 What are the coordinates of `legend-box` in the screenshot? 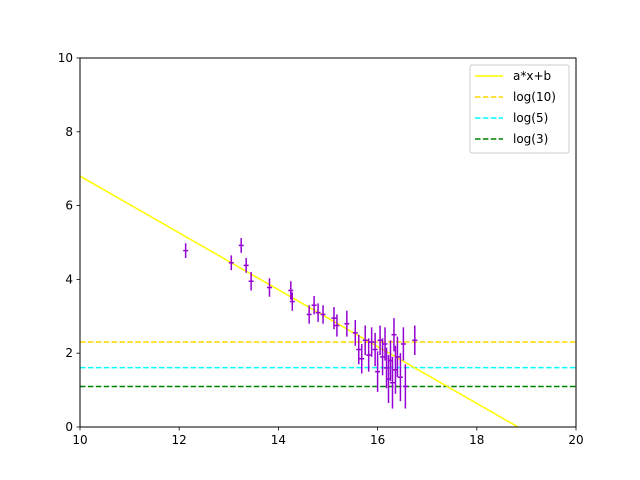 It's located at (519, 109).